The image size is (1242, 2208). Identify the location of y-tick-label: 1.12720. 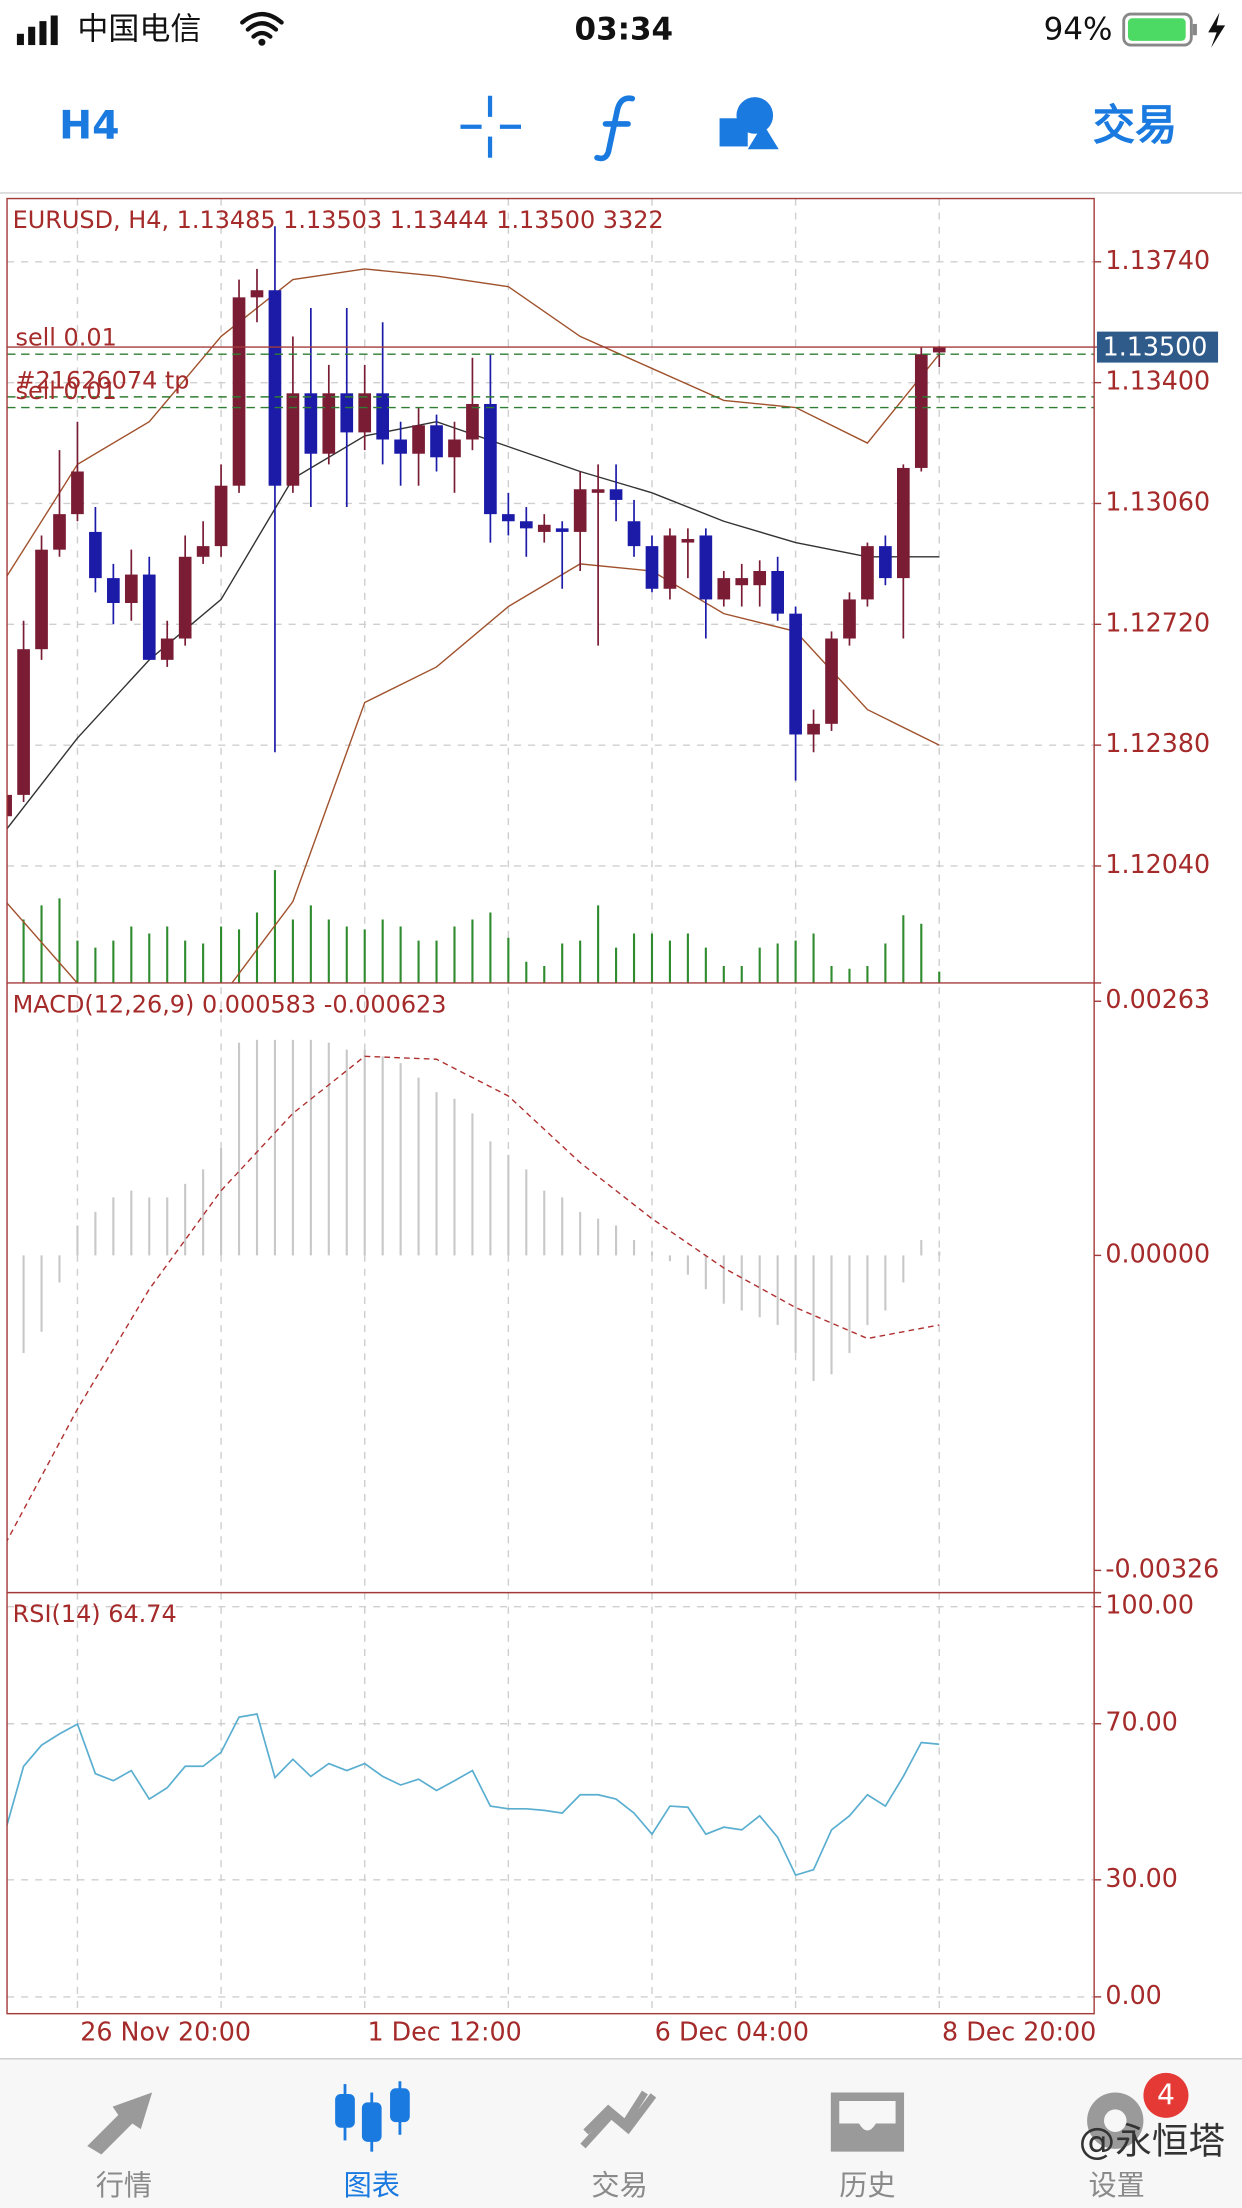
(1157, 622).